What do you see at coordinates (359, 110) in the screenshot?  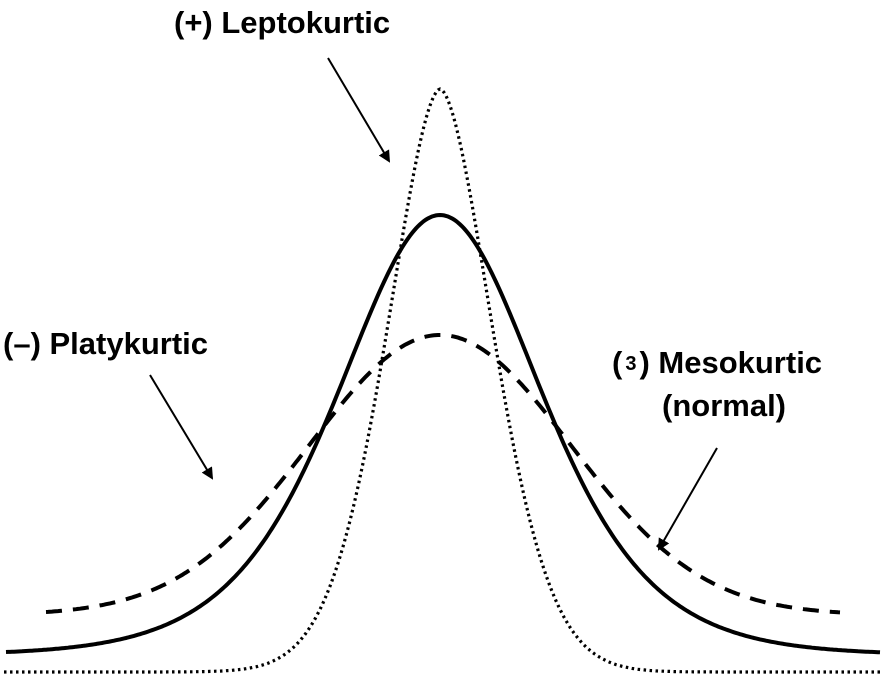 I see `leptokurtic-arrow` at bounding box center [359, 110].